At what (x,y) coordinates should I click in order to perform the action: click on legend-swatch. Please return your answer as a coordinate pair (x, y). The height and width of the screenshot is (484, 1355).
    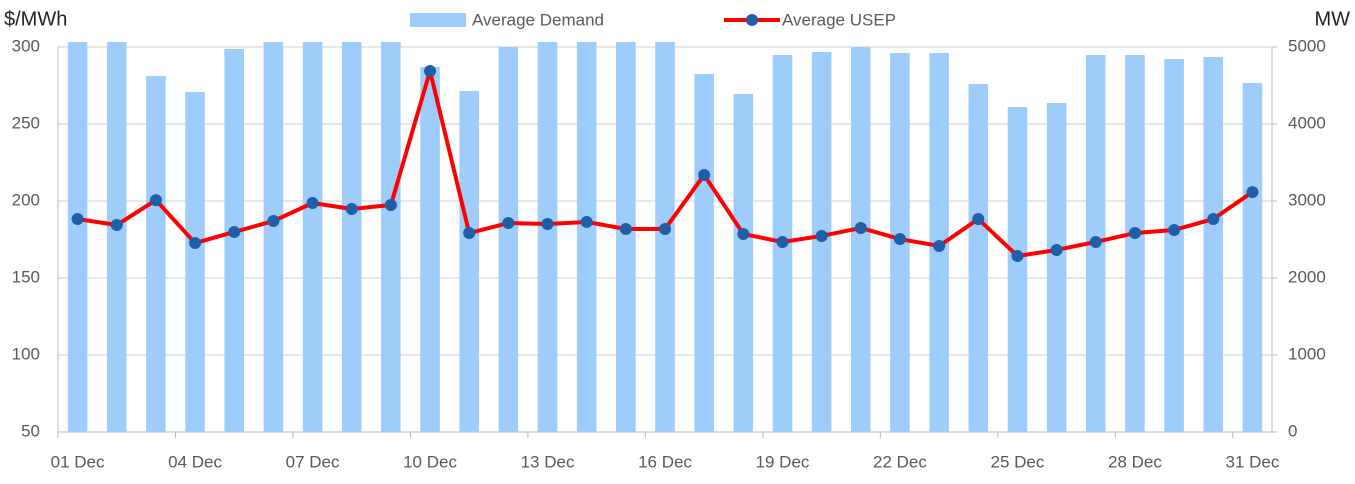
    Looking at the image, I should click on (438, 20).